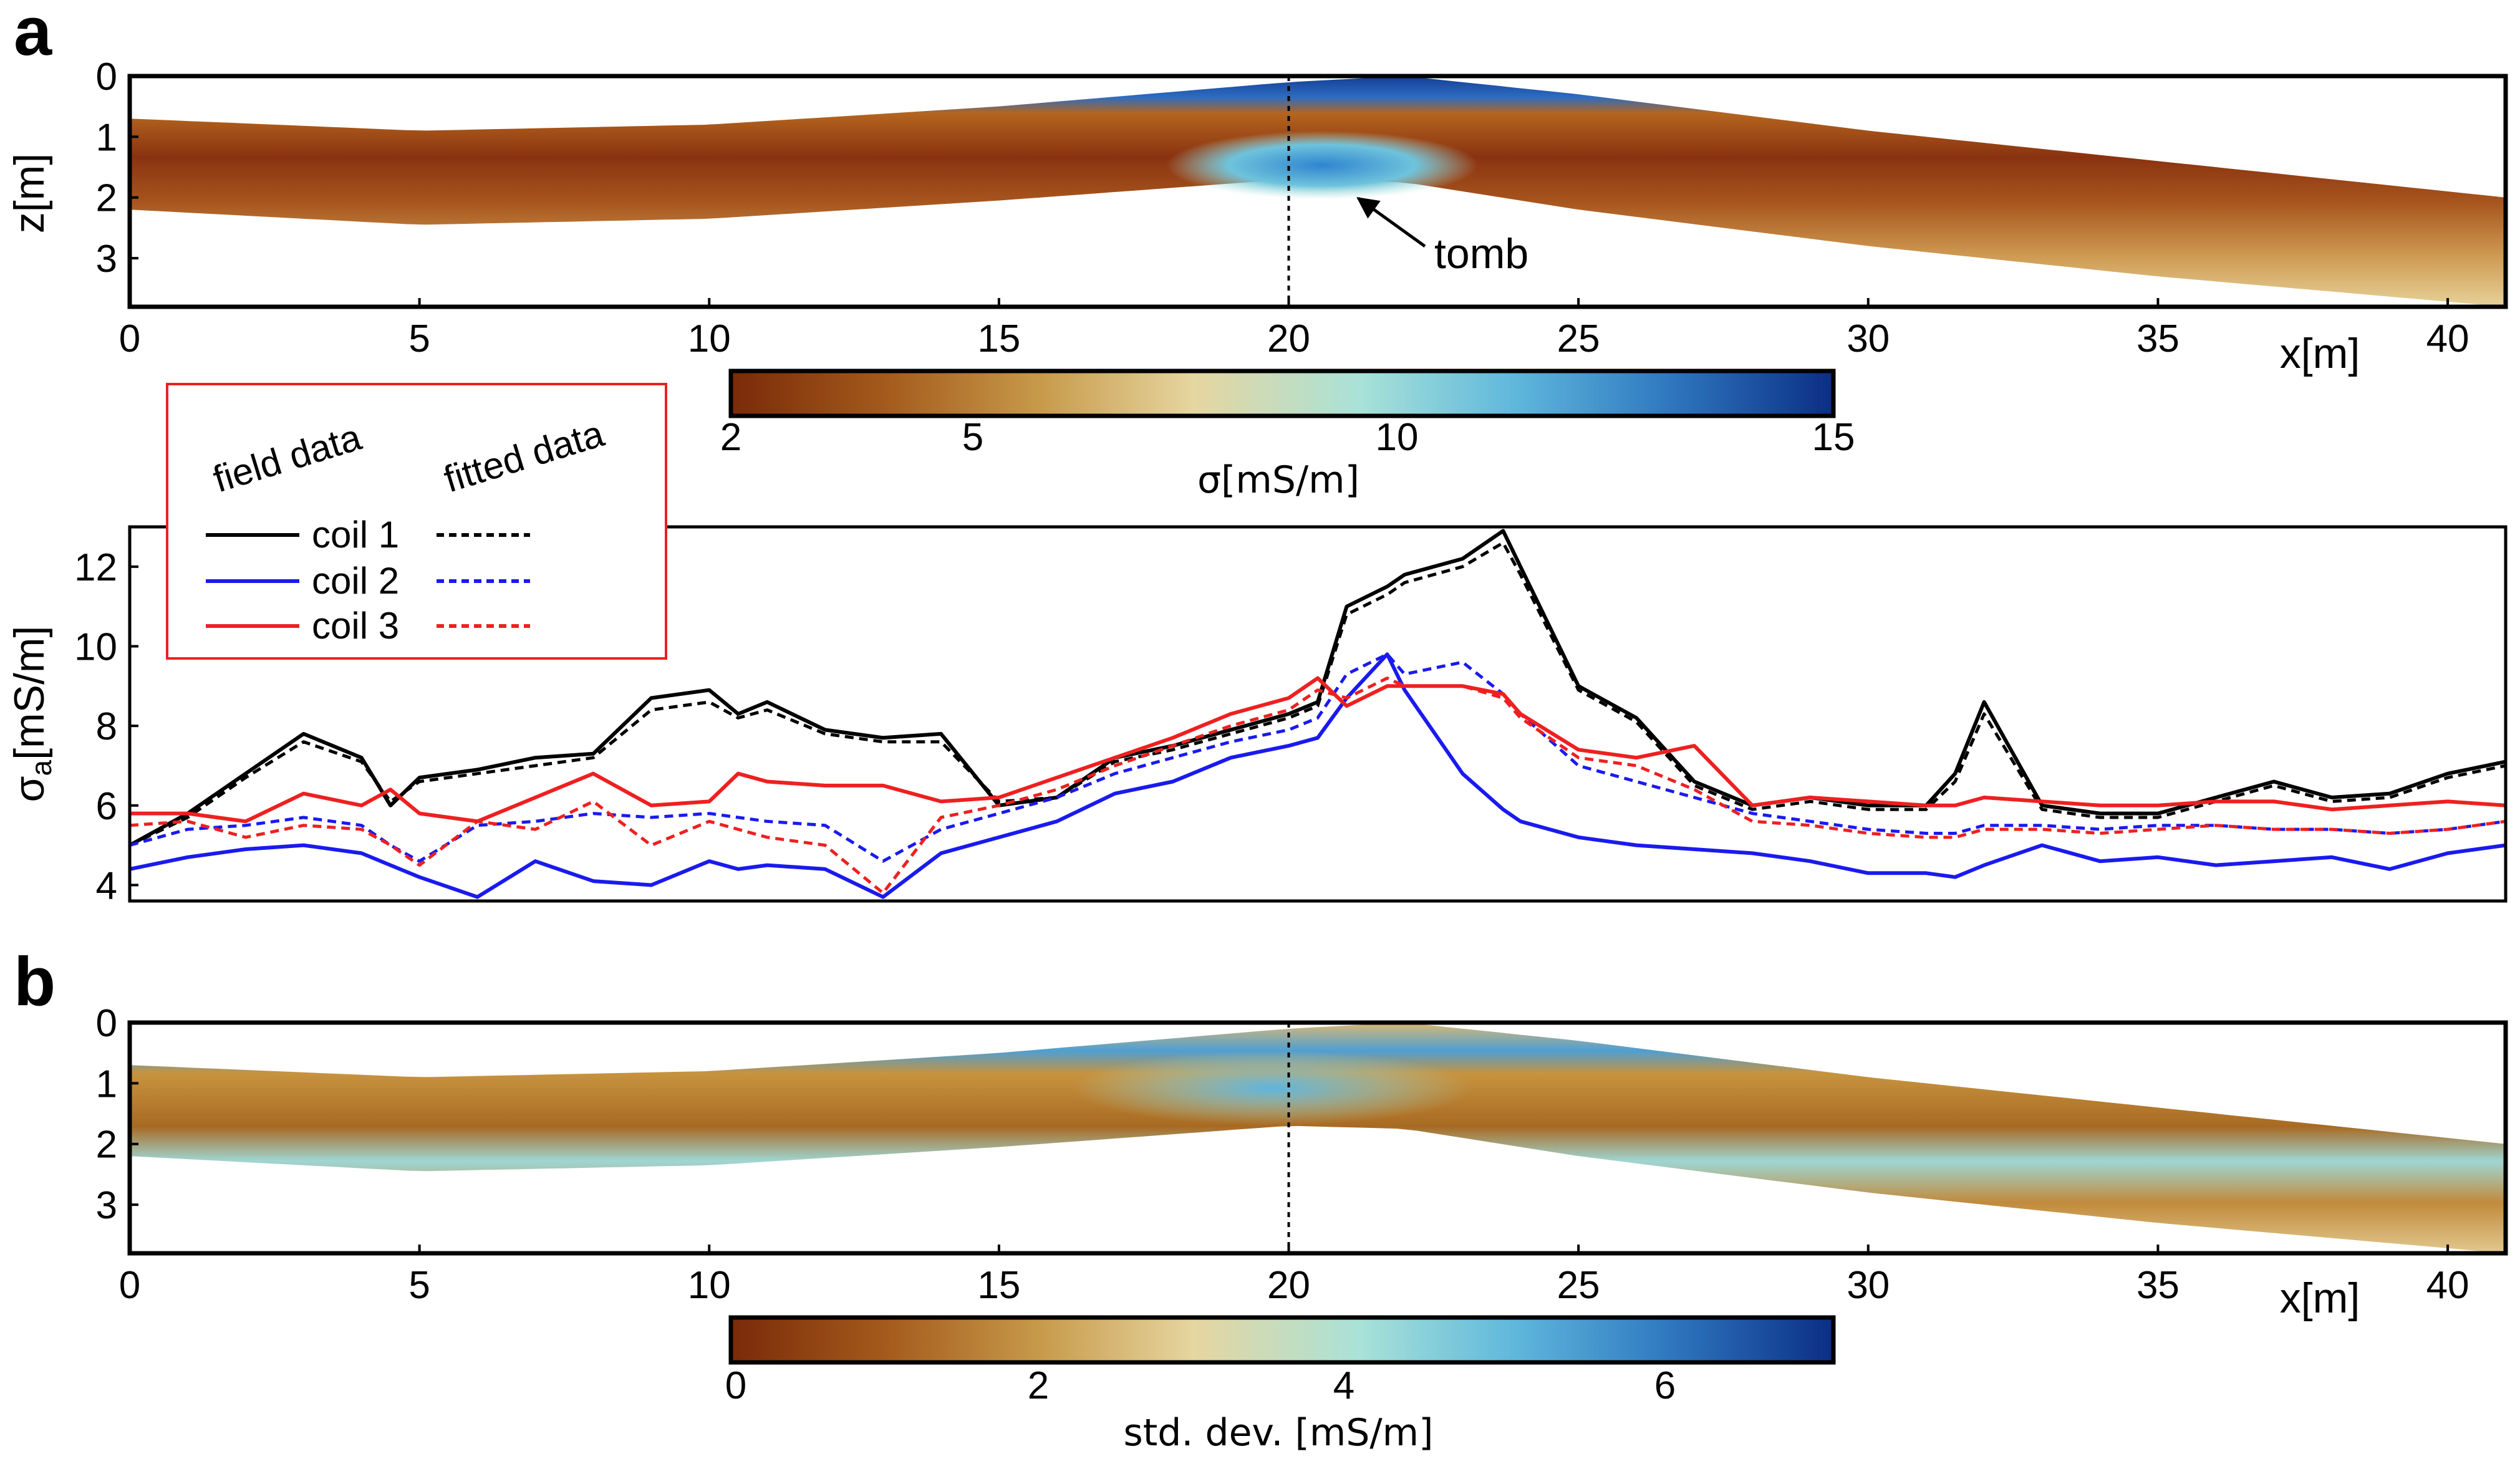 The width and height of the screenshot is (2520, 1474). Describe the element at coordinates (355, 581) in the screenshot. I see `legend-label-coil2: coil 2` at that location.